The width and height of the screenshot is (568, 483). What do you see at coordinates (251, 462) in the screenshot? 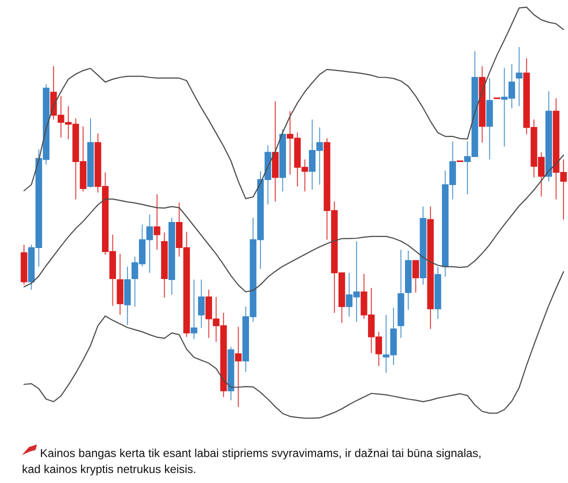
I see `text: Kainos bangas kerta tik esant labai stipriems svyravimams, ir dažnai tai būna signalas, kad kainos kryptis netrukus keisis.` at bounding box center [251, 462].